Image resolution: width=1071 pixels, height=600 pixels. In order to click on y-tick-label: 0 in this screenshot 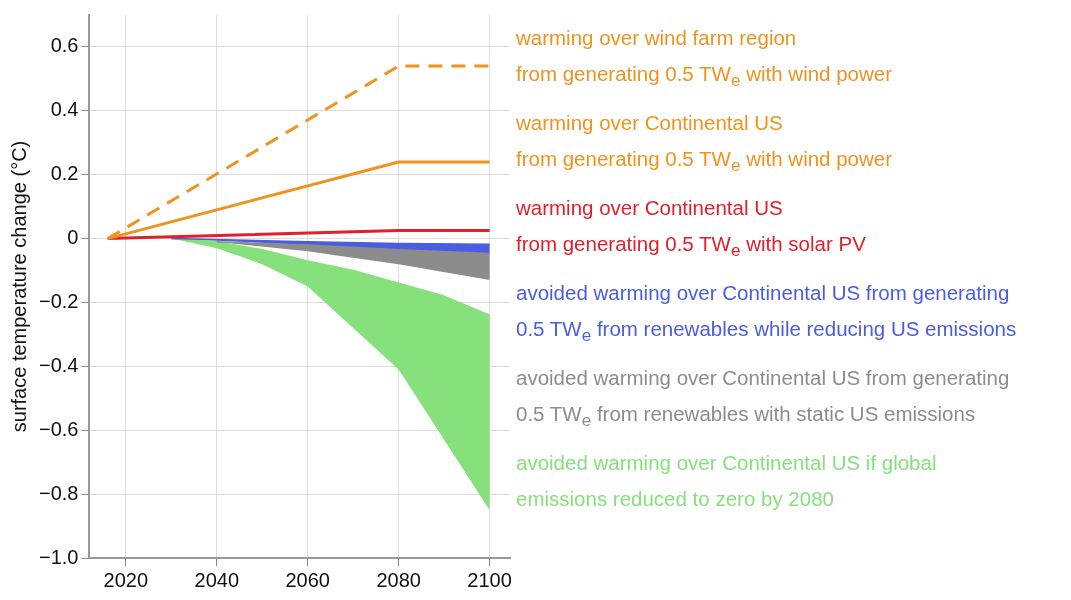, I will do `click(73, 237)`.